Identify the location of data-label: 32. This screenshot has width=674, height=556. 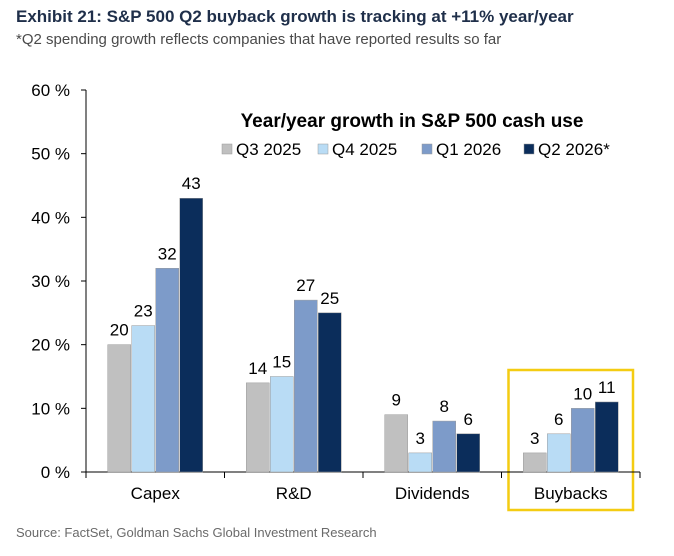
(167, 253).